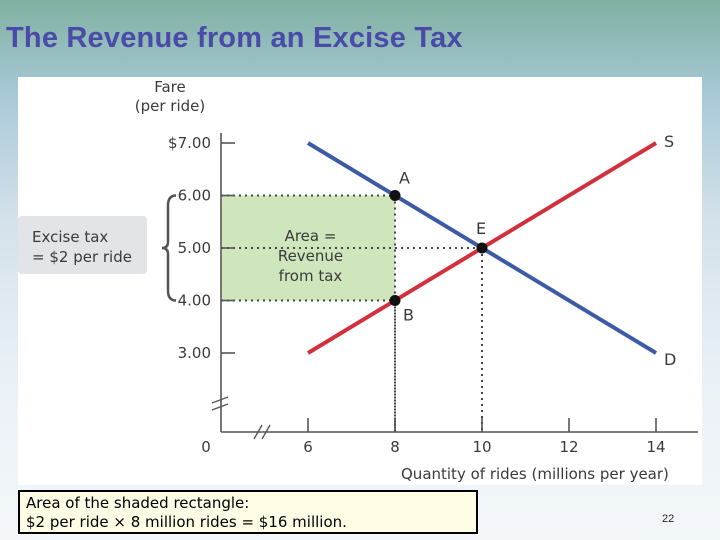 This screenshot has height=540, width=720. What do you see at coordinates (395, 300) in the screenshot?
I see `point-B` at bounding box center [395, 300].